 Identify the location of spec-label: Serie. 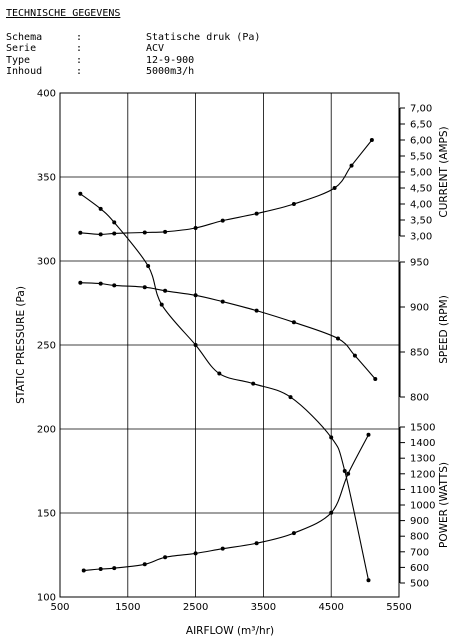
(21, 48).